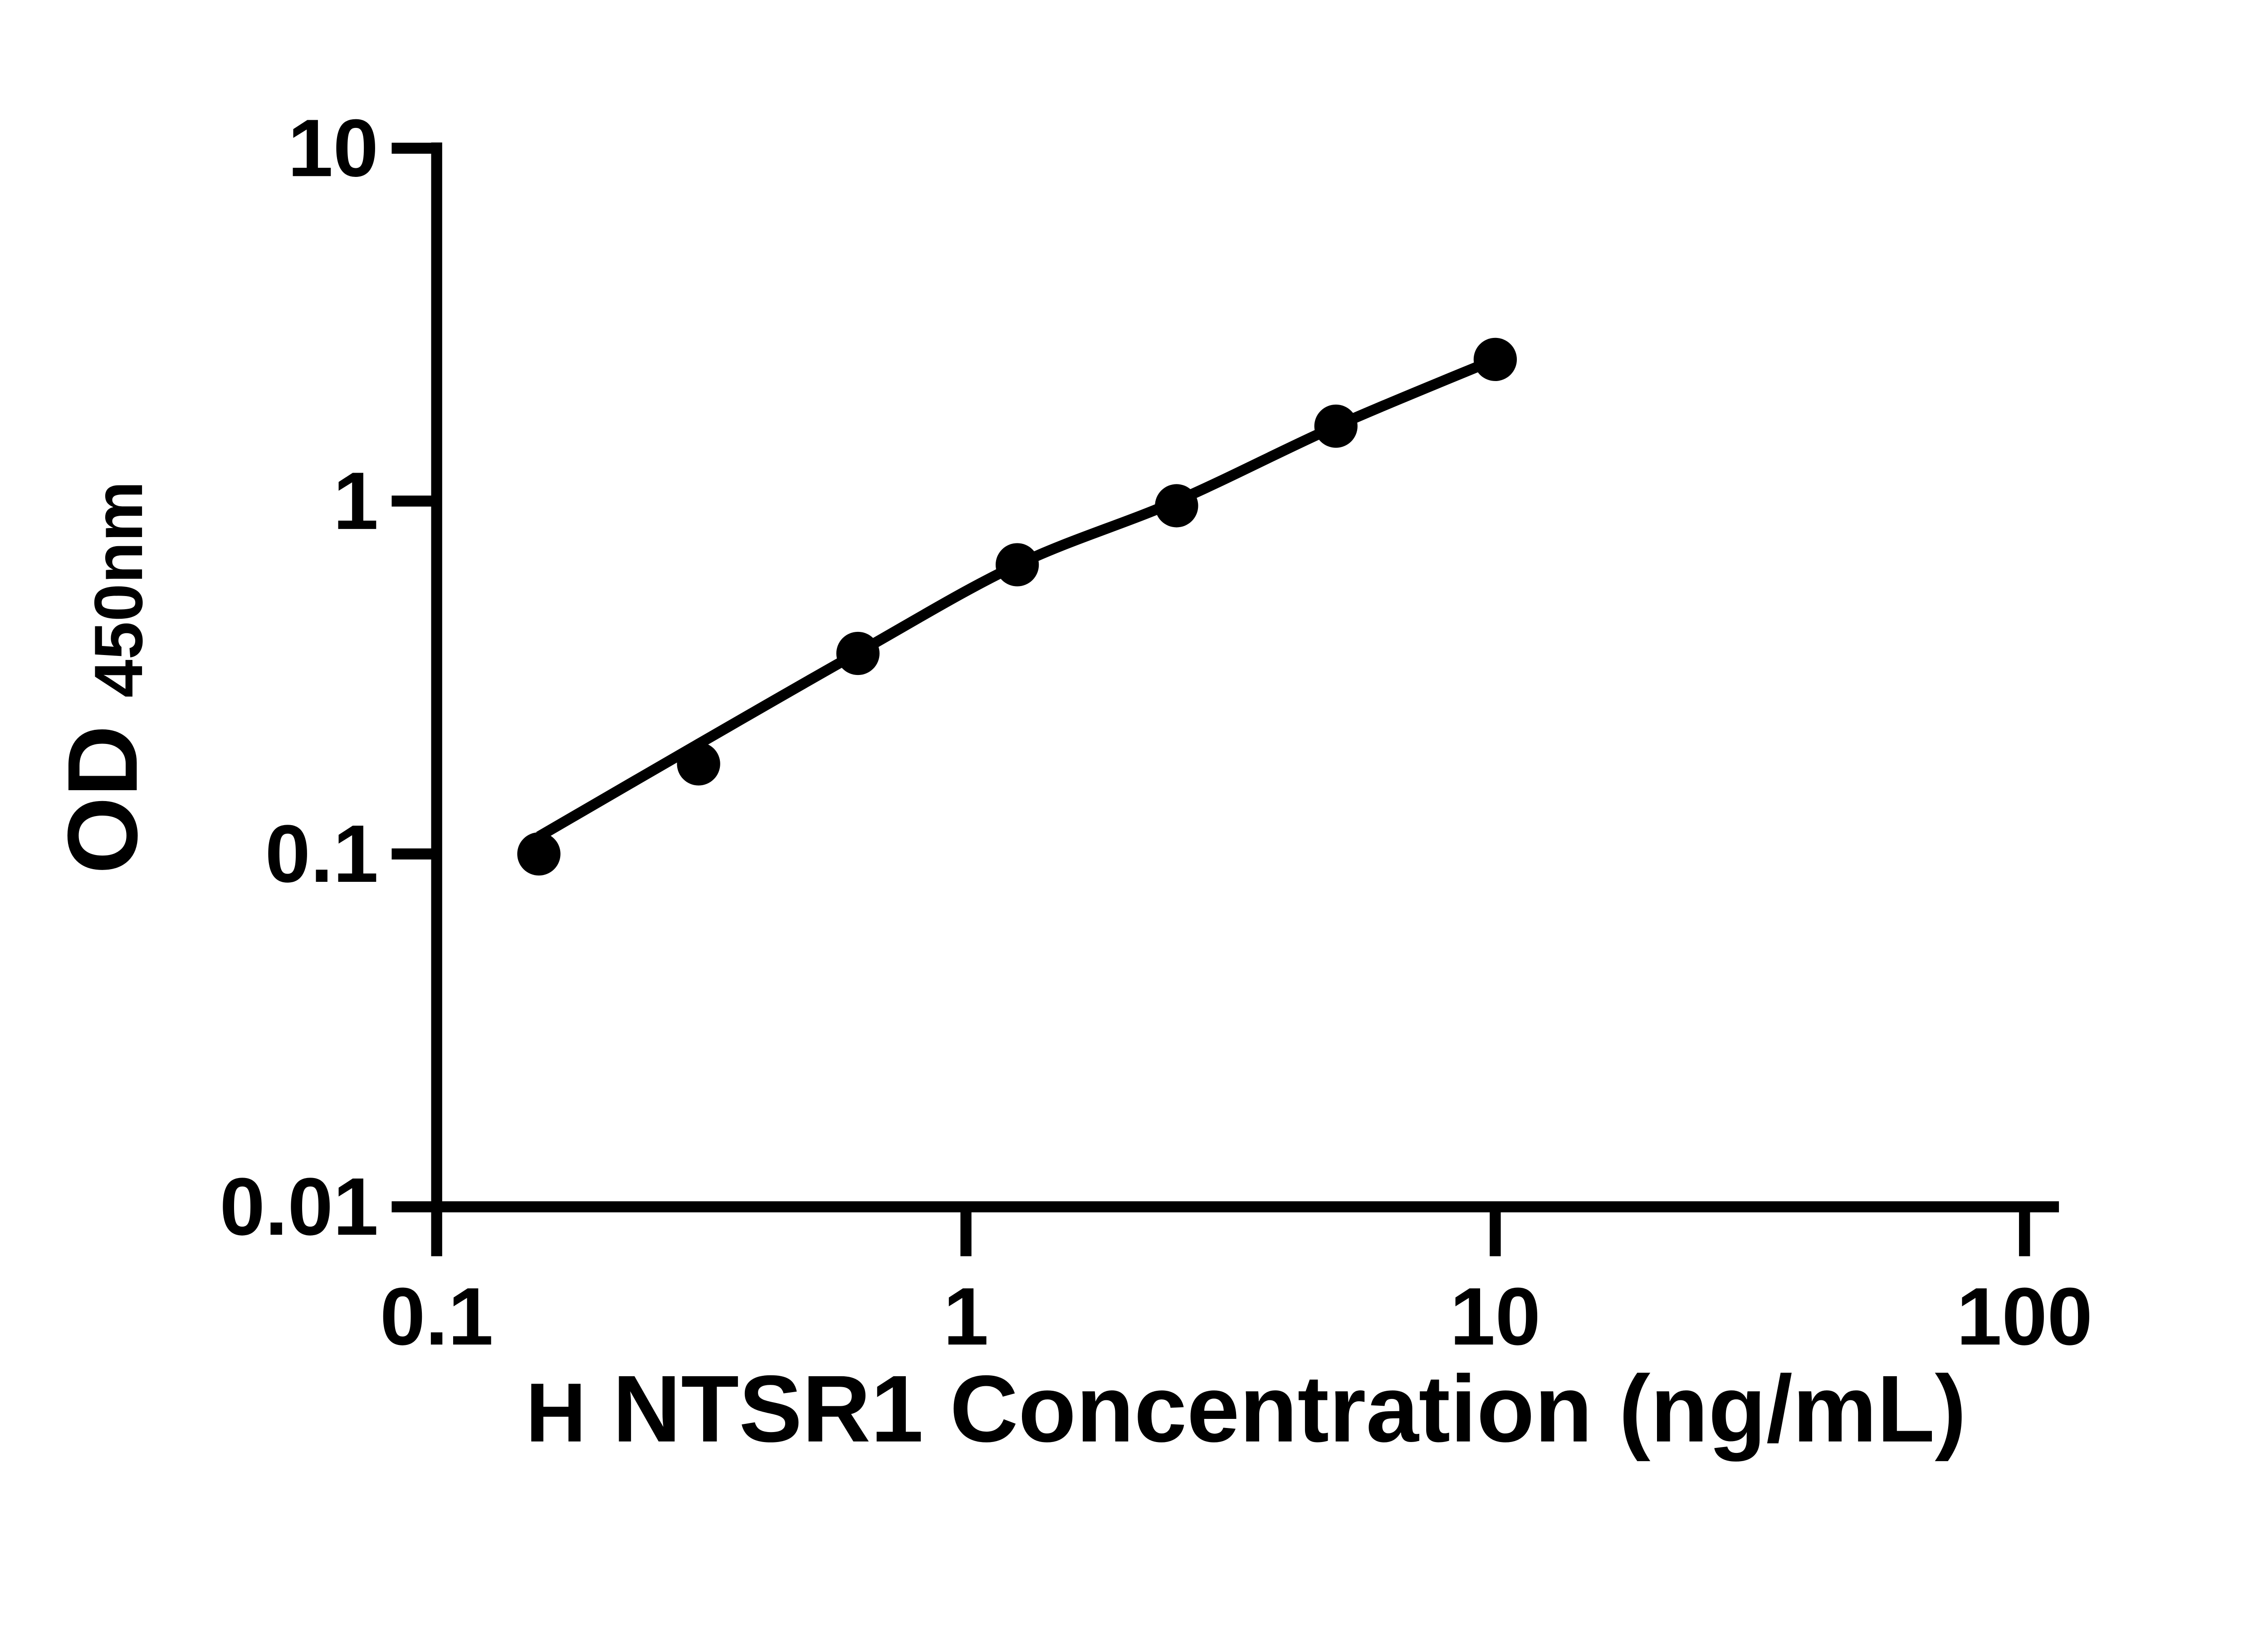 The image size is (2268, 1633). Describe the element at coordinates (103, 799) in the screenshot. I see `y-axis-title-main: OD` at that location.